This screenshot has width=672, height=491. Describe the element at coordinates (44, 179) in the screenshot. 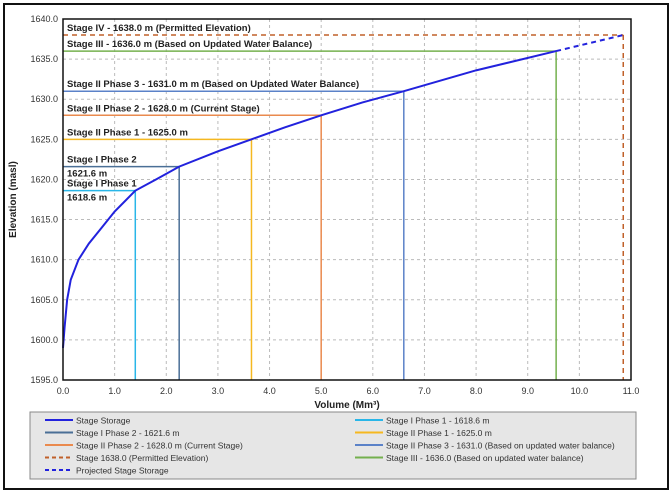

I see `y-tick-label: 1620.0` at that location.